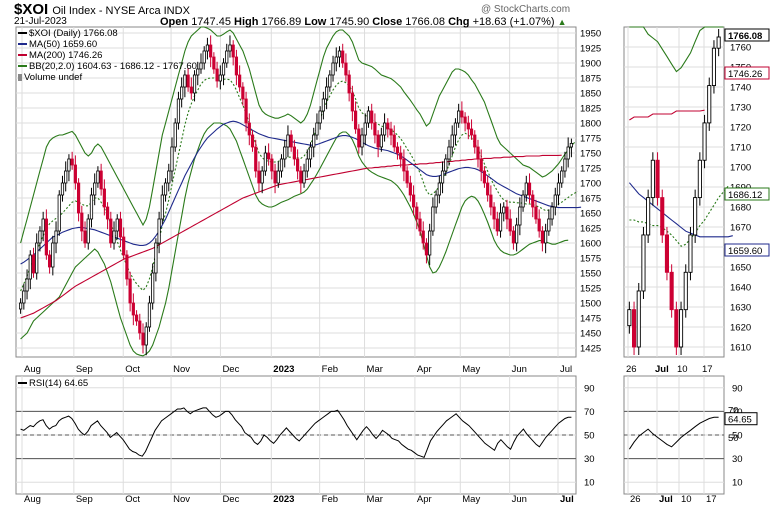 The width and height of the screenshot is (770, 507). What do you see at coordinates (113, 66) in the screenshot?
I see `legend-bb-text: BB(20,2.0) 1604.63 - 1686.12 - 1767.60` at bounding box center [113, 66].